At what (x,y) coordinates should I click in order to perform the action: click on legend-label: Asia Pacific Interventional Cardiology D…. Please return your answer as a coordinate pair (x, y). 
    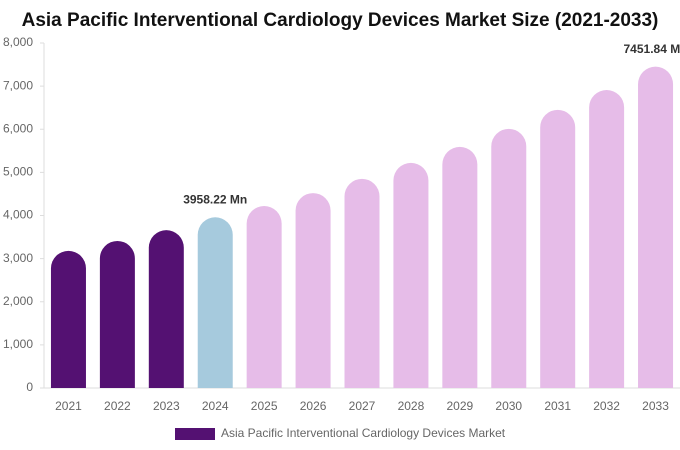
    Looking at the image, I should click on (363, 433).